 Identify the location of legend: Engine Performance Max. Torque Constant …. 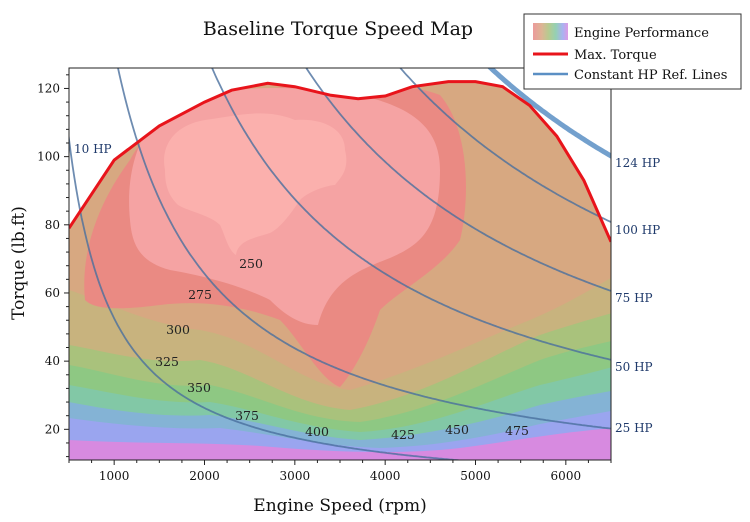
(632, 51).